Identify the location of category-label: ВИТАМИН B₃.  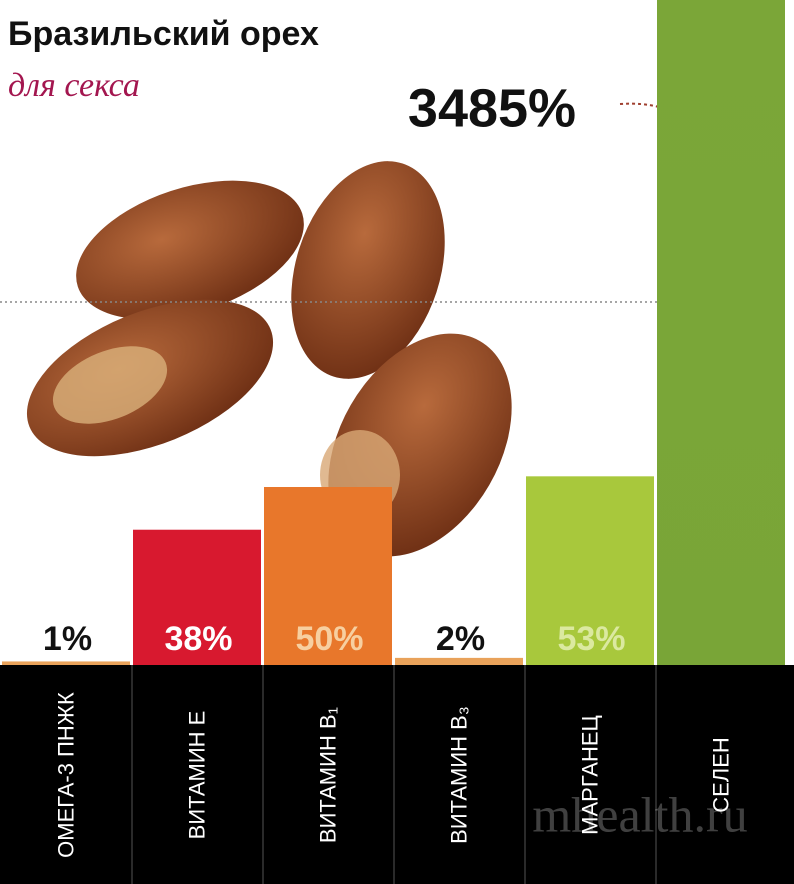
(458, 775).